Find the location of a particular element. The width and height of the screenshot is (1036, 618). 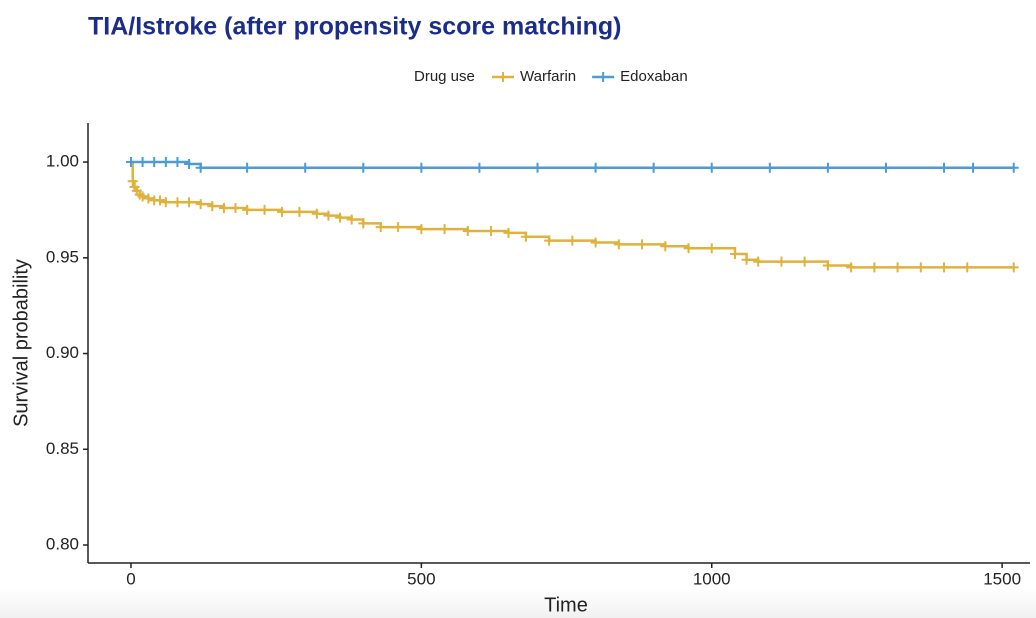

x-axis-label: Time is located at coordinates (566, 605).